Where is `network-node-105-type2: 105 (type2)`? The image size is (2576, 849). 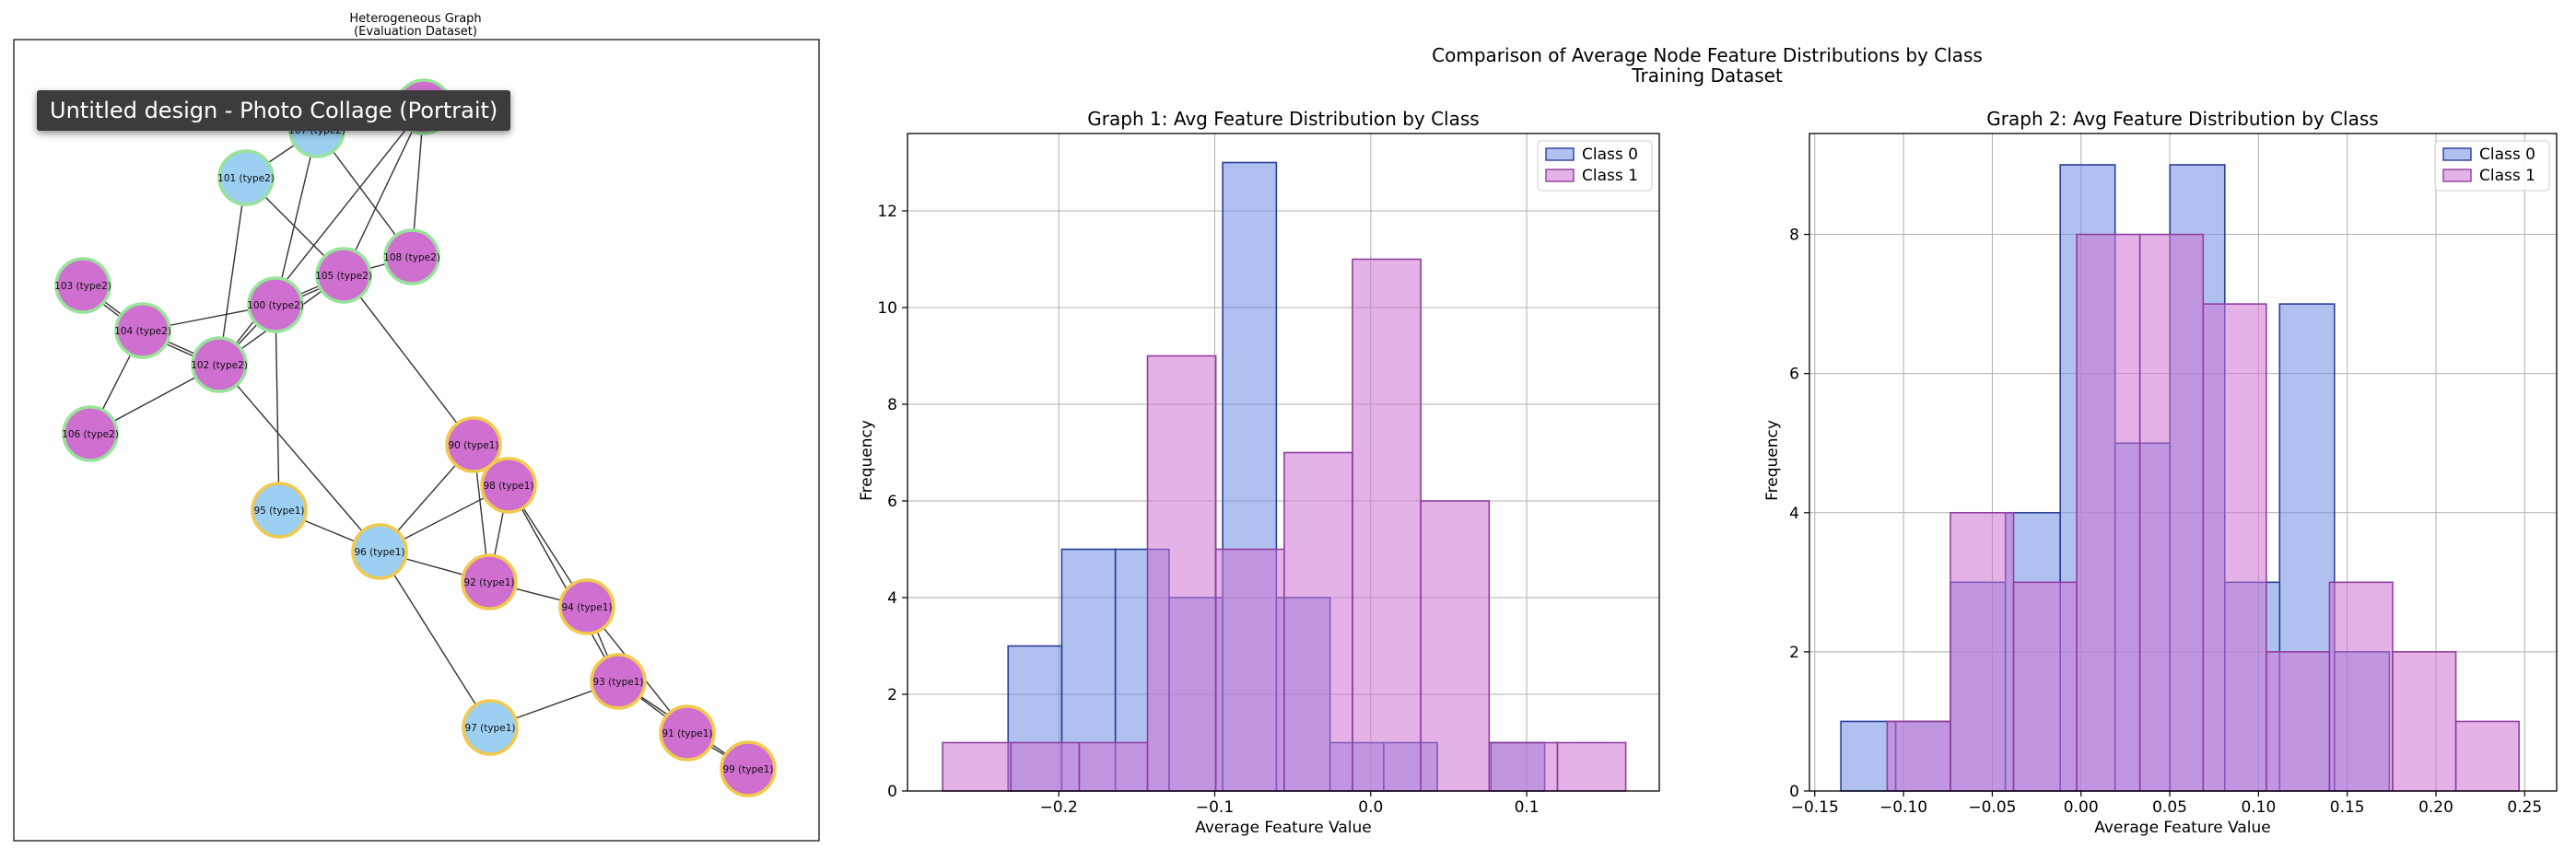 network-node-105-type2: 105 (type2) is located at coordinates (343, 275).